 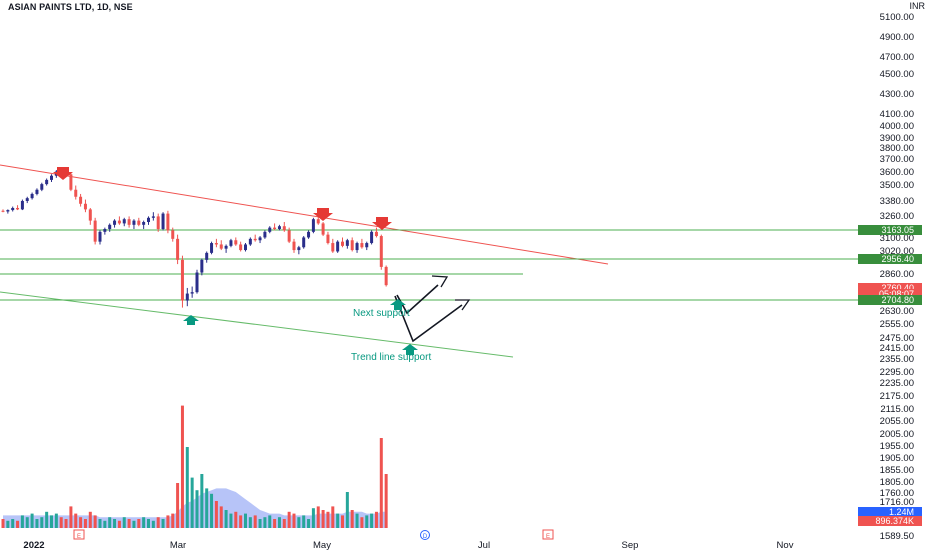 I want to click on event-marker: E, so click(x=548, y=534).